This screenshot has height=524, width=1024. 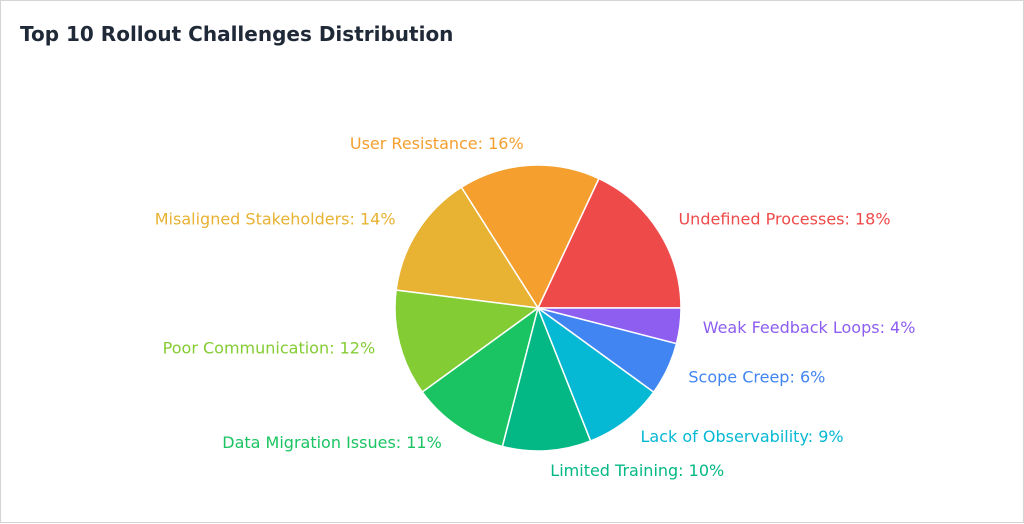 What do you see at coordinates (784, 219) in the screenshot?
I see `slice-label: Undefined Processes: 18%` at bounding box center [784, 219].